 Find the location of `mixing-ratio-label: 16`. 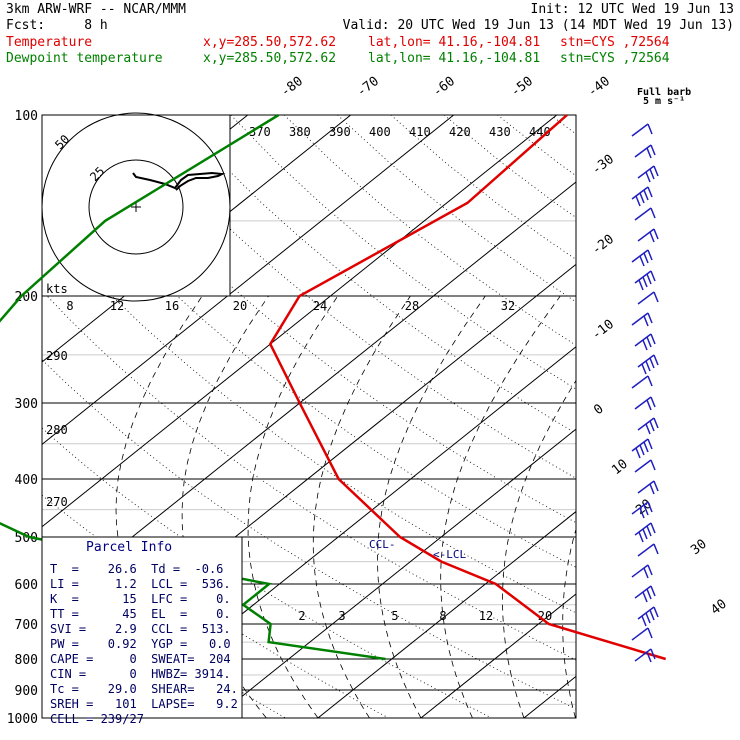

mixing-ratio-label: 16 is located at coordinates (172, 306).